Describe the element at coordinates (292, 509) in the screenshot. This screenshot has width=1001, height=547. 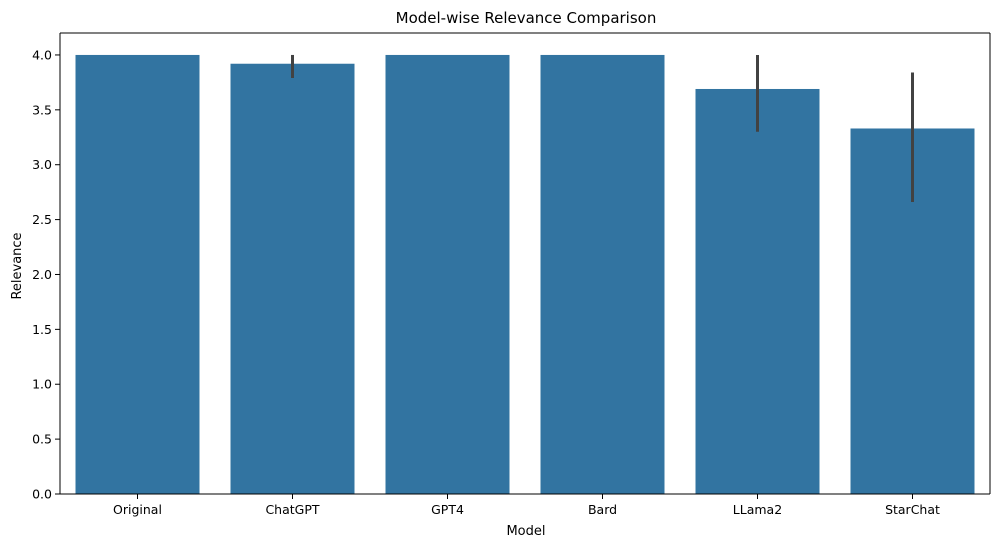
I see `x-tick-label: ChatGPT` at that location.